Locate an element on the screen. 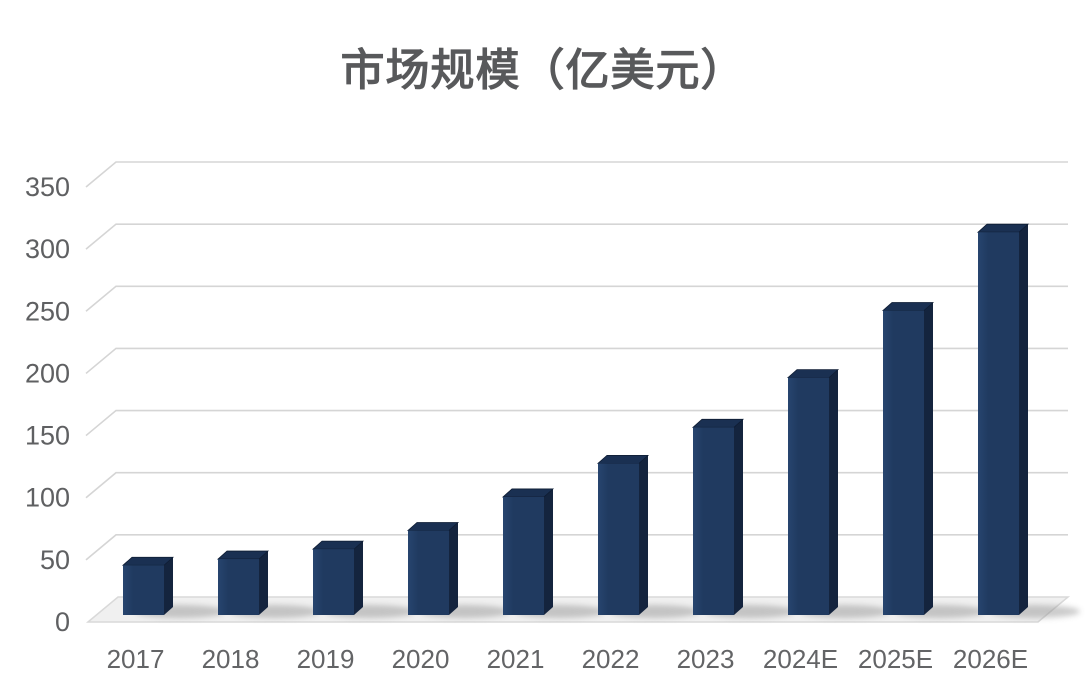 This screenshot has width=1086, height=700. bar-2025E is located at coordinates (908, 458).